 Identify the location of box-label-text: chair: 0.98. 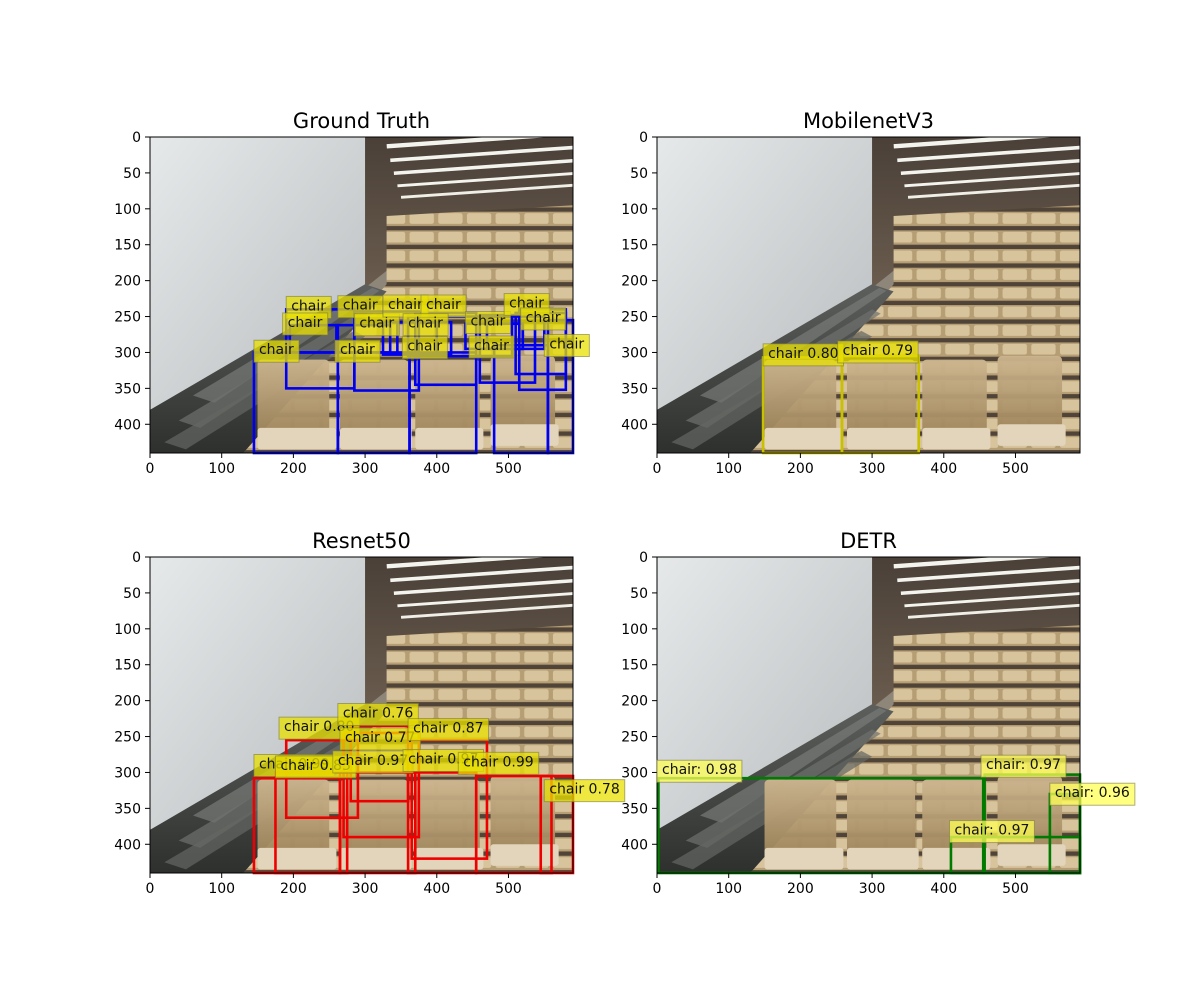
(699, 770).